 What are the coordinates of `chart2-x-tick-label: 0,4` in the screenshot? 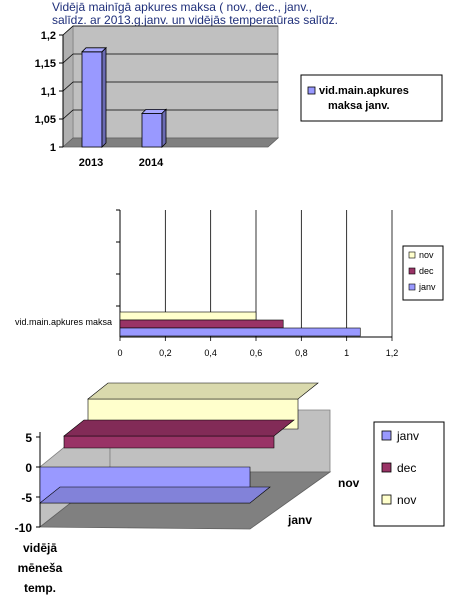 It's located at (210, 353).